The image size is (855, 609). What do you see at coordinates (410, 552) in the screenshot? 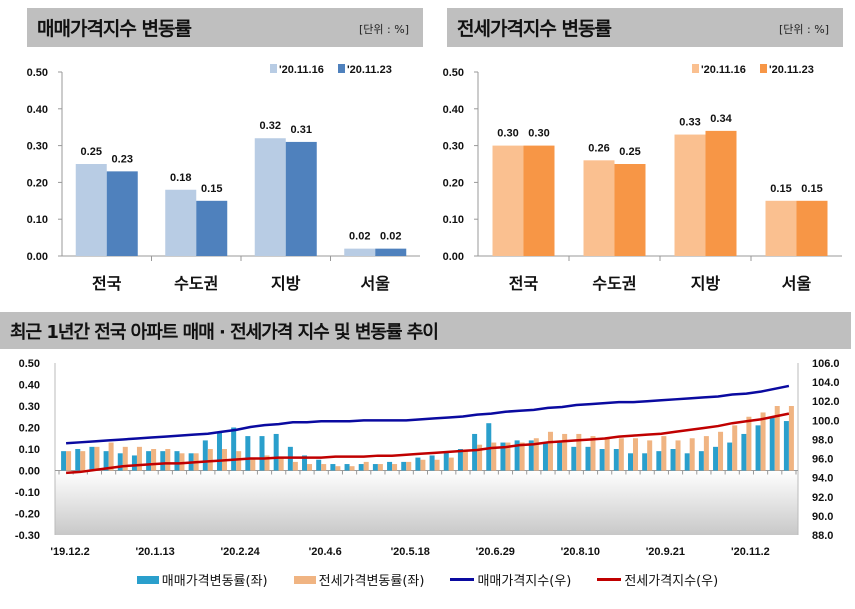
I see `trend-x-tick-label: '20.5.18` at bounding box center [410, 552].